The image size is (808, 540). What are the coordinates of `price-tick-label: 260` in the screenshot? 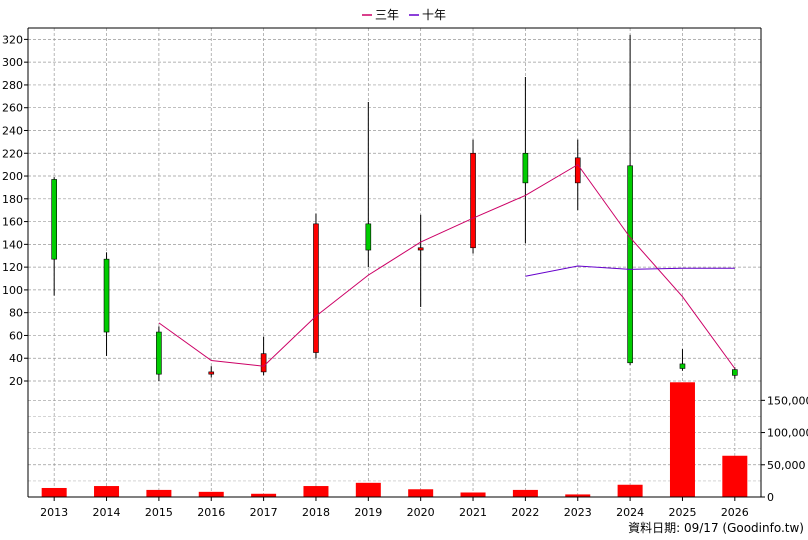 It's located at (12, 108).